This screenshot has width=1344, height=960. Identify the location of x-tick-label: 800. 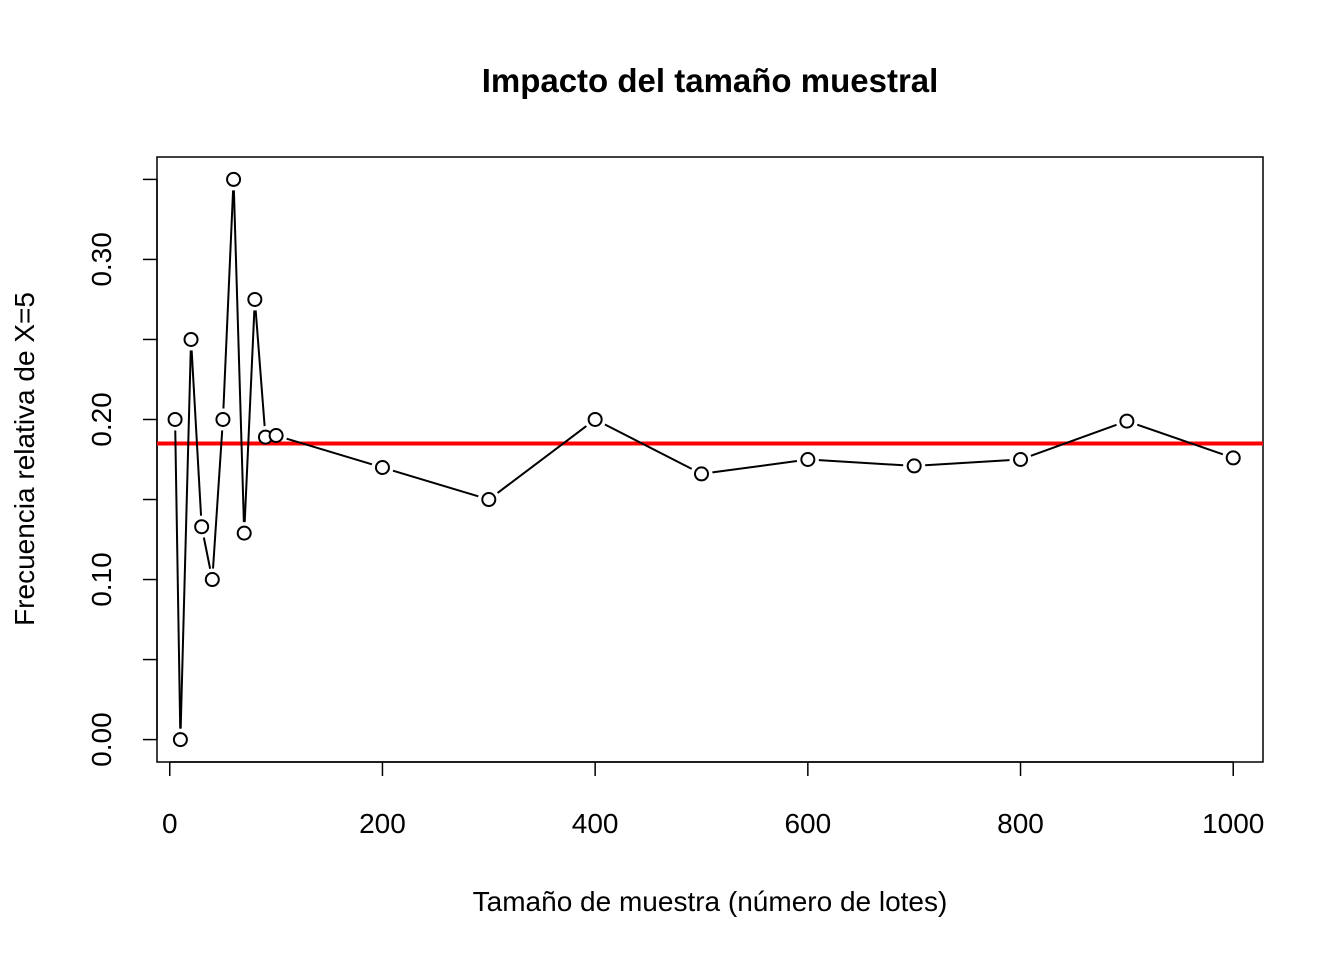
(1020, 823).